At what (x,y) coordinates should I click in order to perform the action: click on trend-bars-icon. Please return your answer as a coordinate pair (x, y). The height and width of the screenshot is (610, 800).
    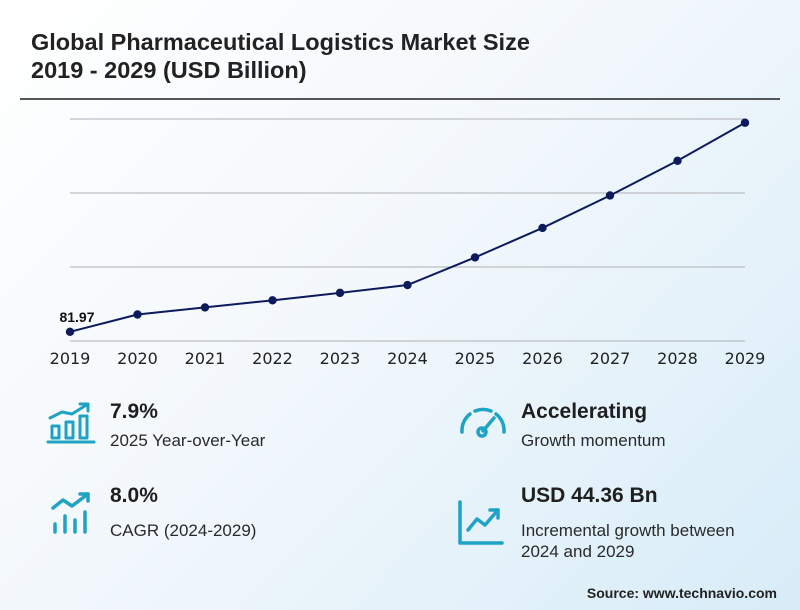
    Looking at the image, I should click on (70, 513).